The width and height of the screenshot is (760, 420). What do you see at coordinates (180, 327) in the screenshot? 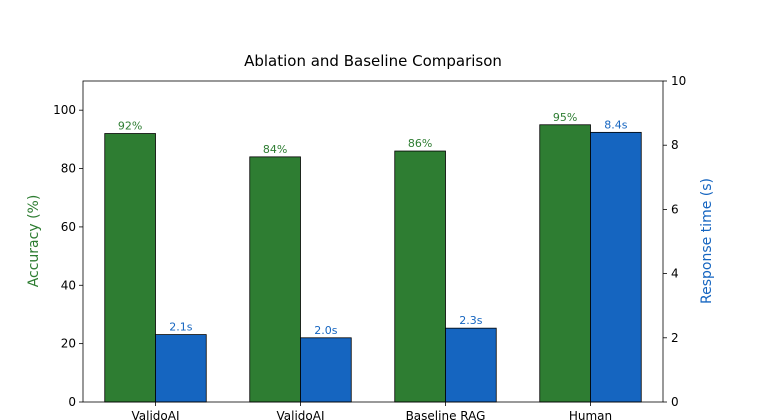
I see `data-label: 2.1s` at bounding box center [180, 327].